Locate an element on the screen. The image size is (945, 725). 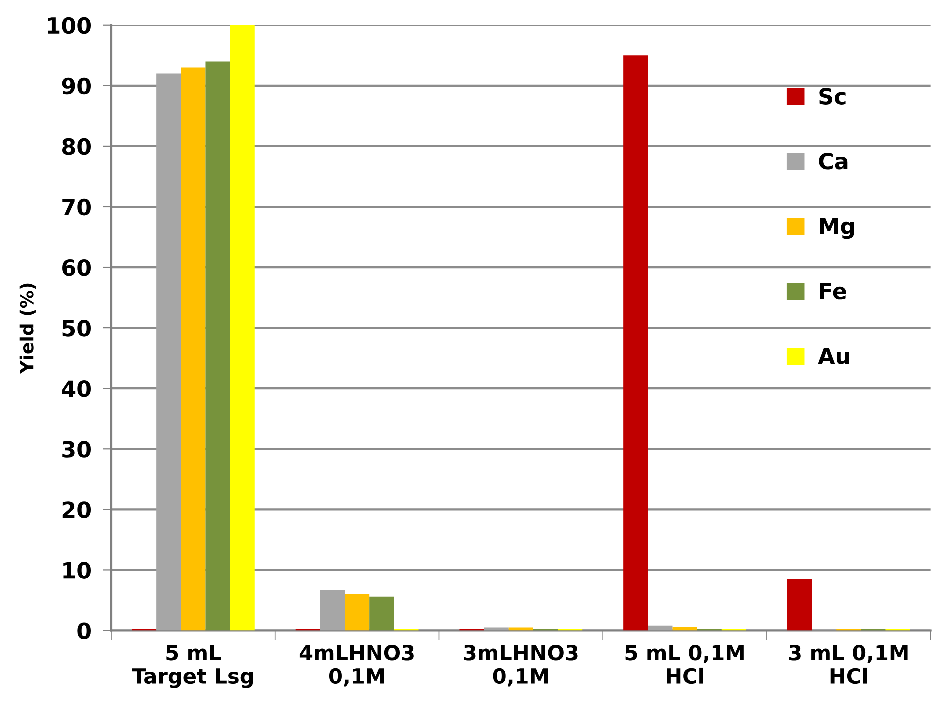
y-axis-title: Yield (%) is located at coordinates (28, 329).